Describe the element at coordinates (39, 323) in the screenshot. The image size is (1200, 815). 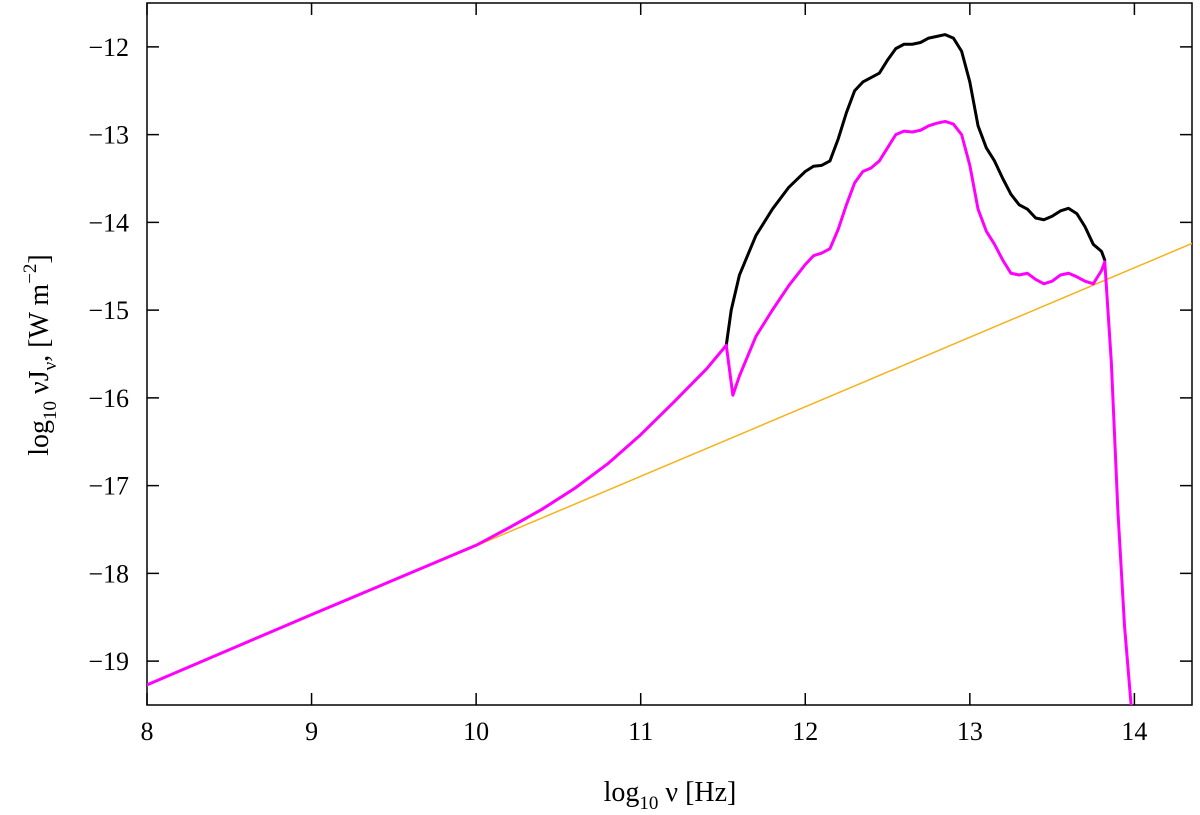
I see `y-axis-label-rest: , [W m` at that location.